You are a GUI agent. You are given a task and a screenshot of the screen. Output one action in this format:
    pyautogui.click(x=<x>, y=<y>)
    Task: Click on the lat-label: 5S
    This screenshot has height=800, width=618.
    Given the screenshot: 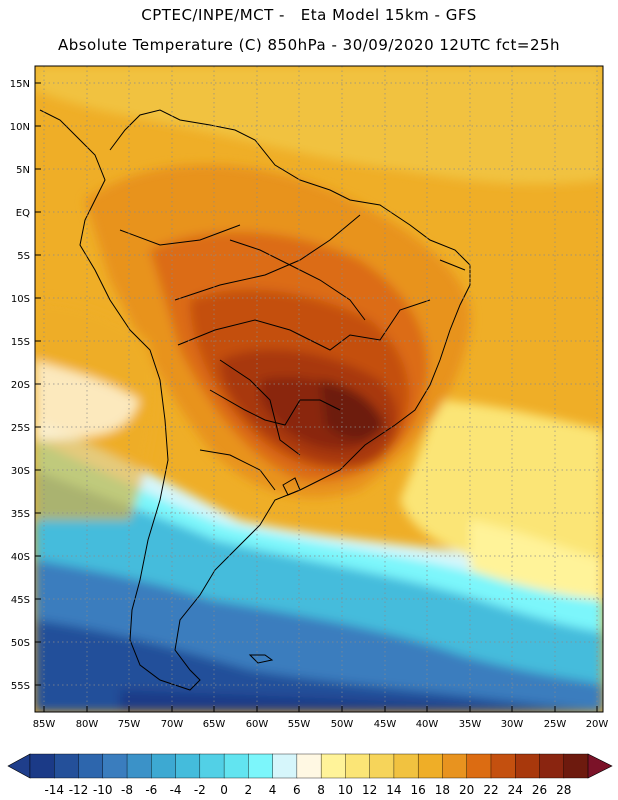 What is the action you would take?
    pyautogui.click(x=23, y=256)
    